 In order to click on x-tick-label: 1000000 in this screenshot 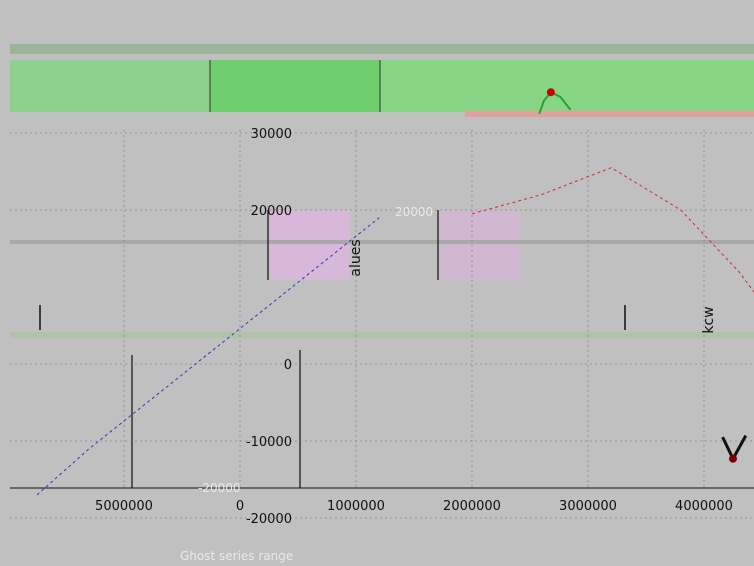, I will do `click(356, 506)`.